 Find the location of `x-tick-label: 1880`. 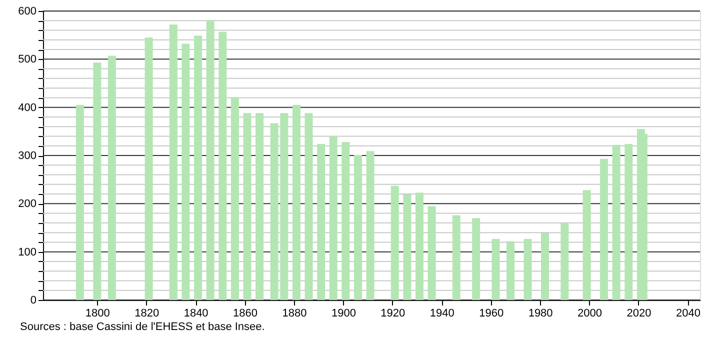

x-tick-label: 1880 is located at coordinates (294, 314).